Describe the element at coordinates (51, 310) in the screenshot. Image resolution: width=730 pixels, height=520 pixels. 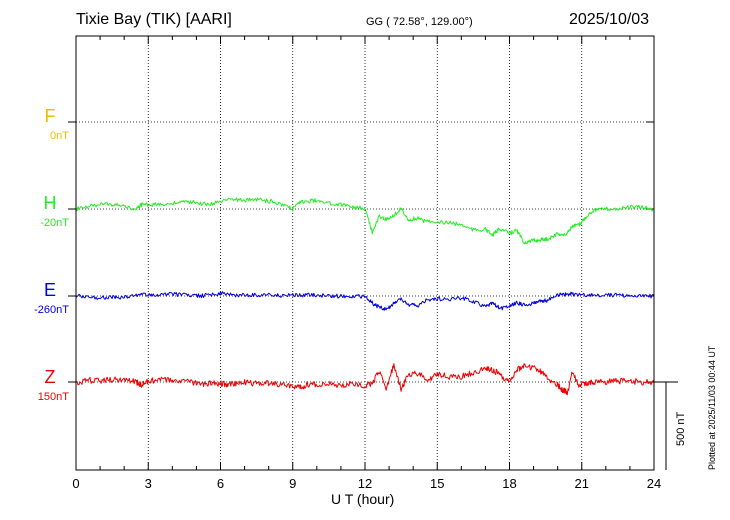
I see `channel-e-baseline: -260nT` at that location.